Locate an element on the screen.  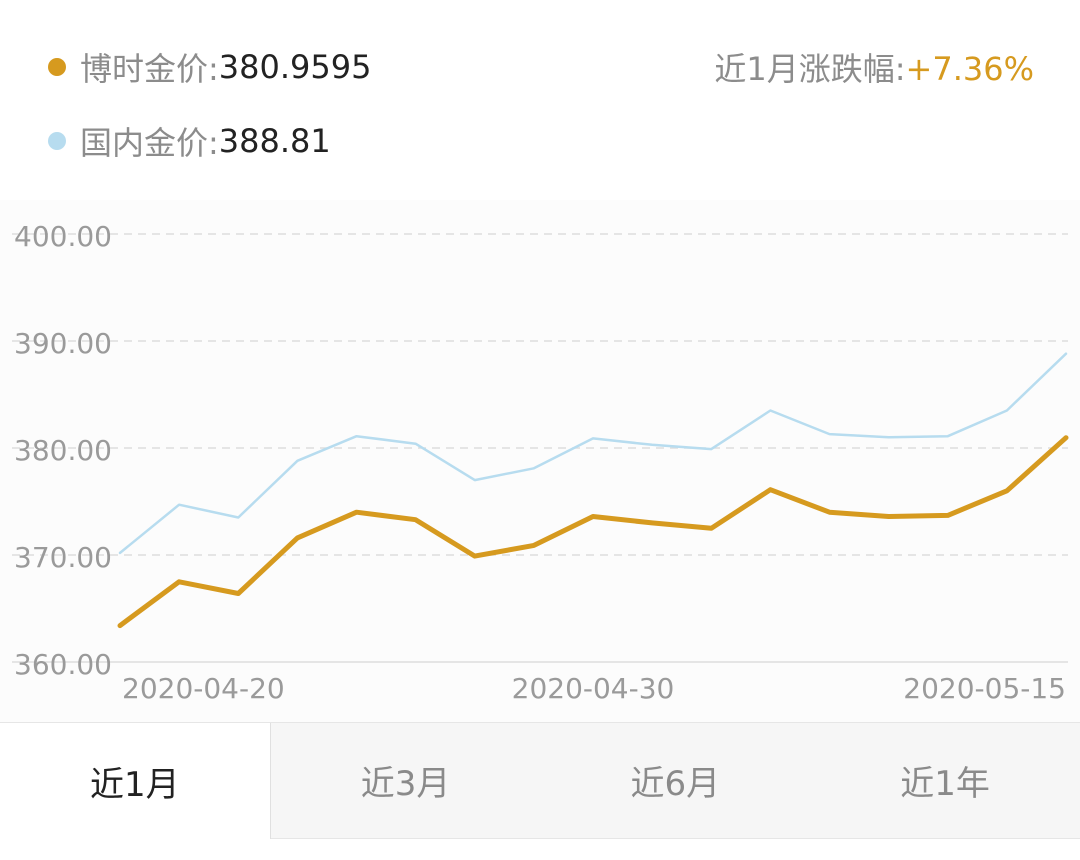
series1-dot is located at coordinates (57, 67).